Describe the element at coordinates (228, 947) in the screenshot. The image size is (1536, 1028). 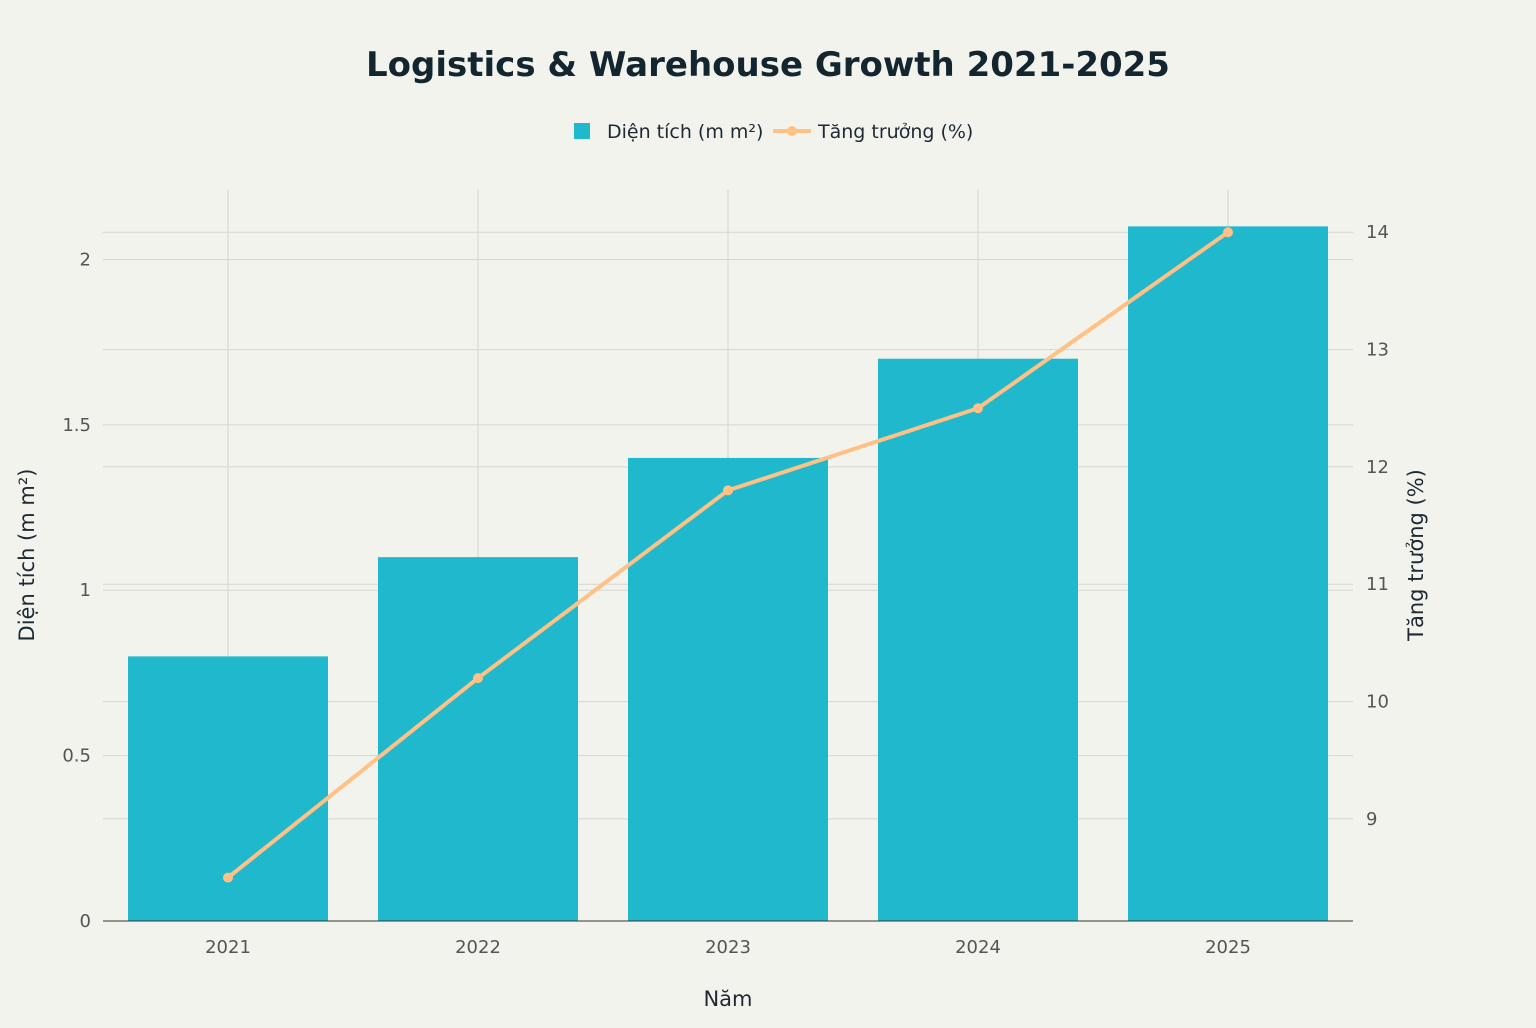
I see `x-tick-label: 2021` at that location.